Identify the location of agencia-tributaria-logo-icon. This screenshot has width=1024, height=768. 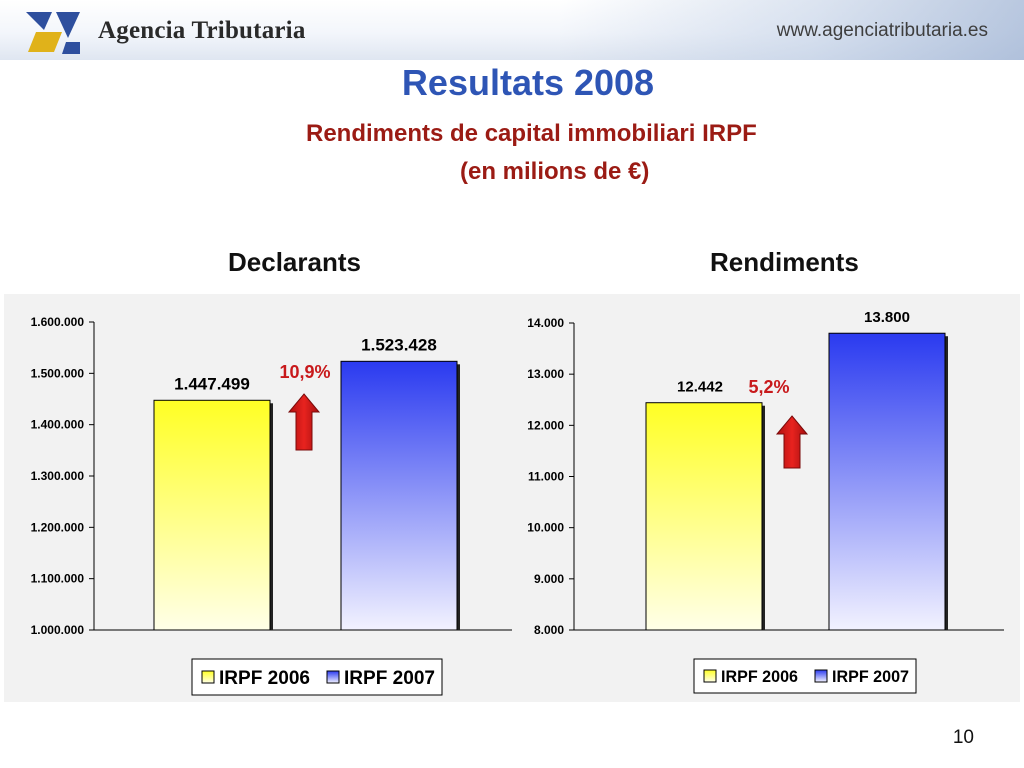
(53, 33).